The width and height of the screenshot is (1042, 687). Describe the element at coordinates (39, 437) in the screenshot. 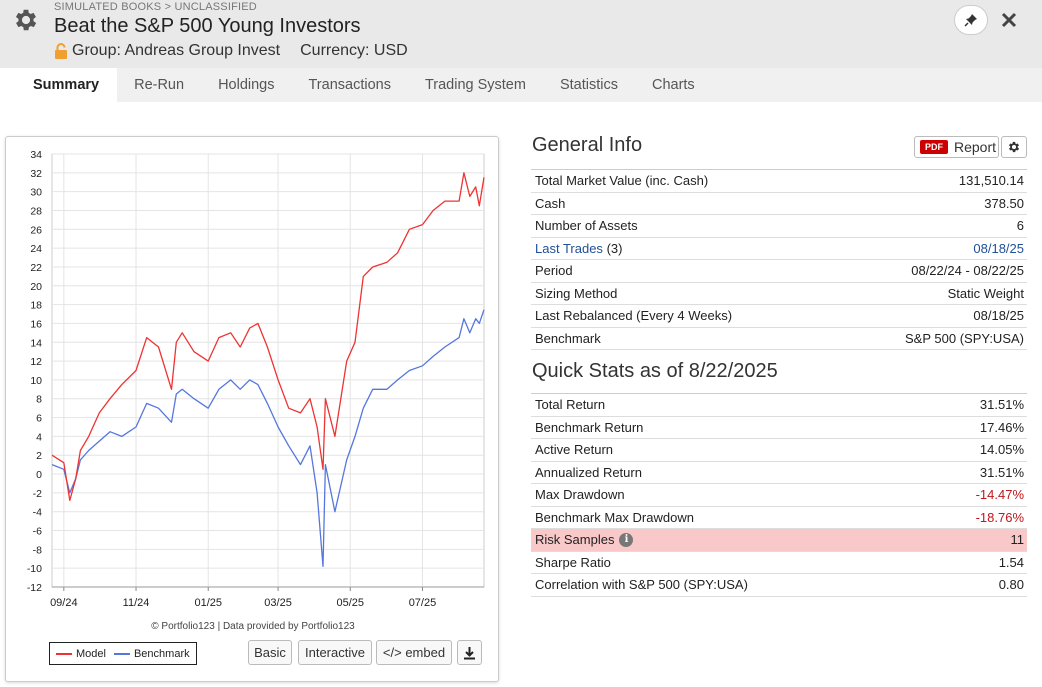

I see `y-tick-label: 4` at that location.